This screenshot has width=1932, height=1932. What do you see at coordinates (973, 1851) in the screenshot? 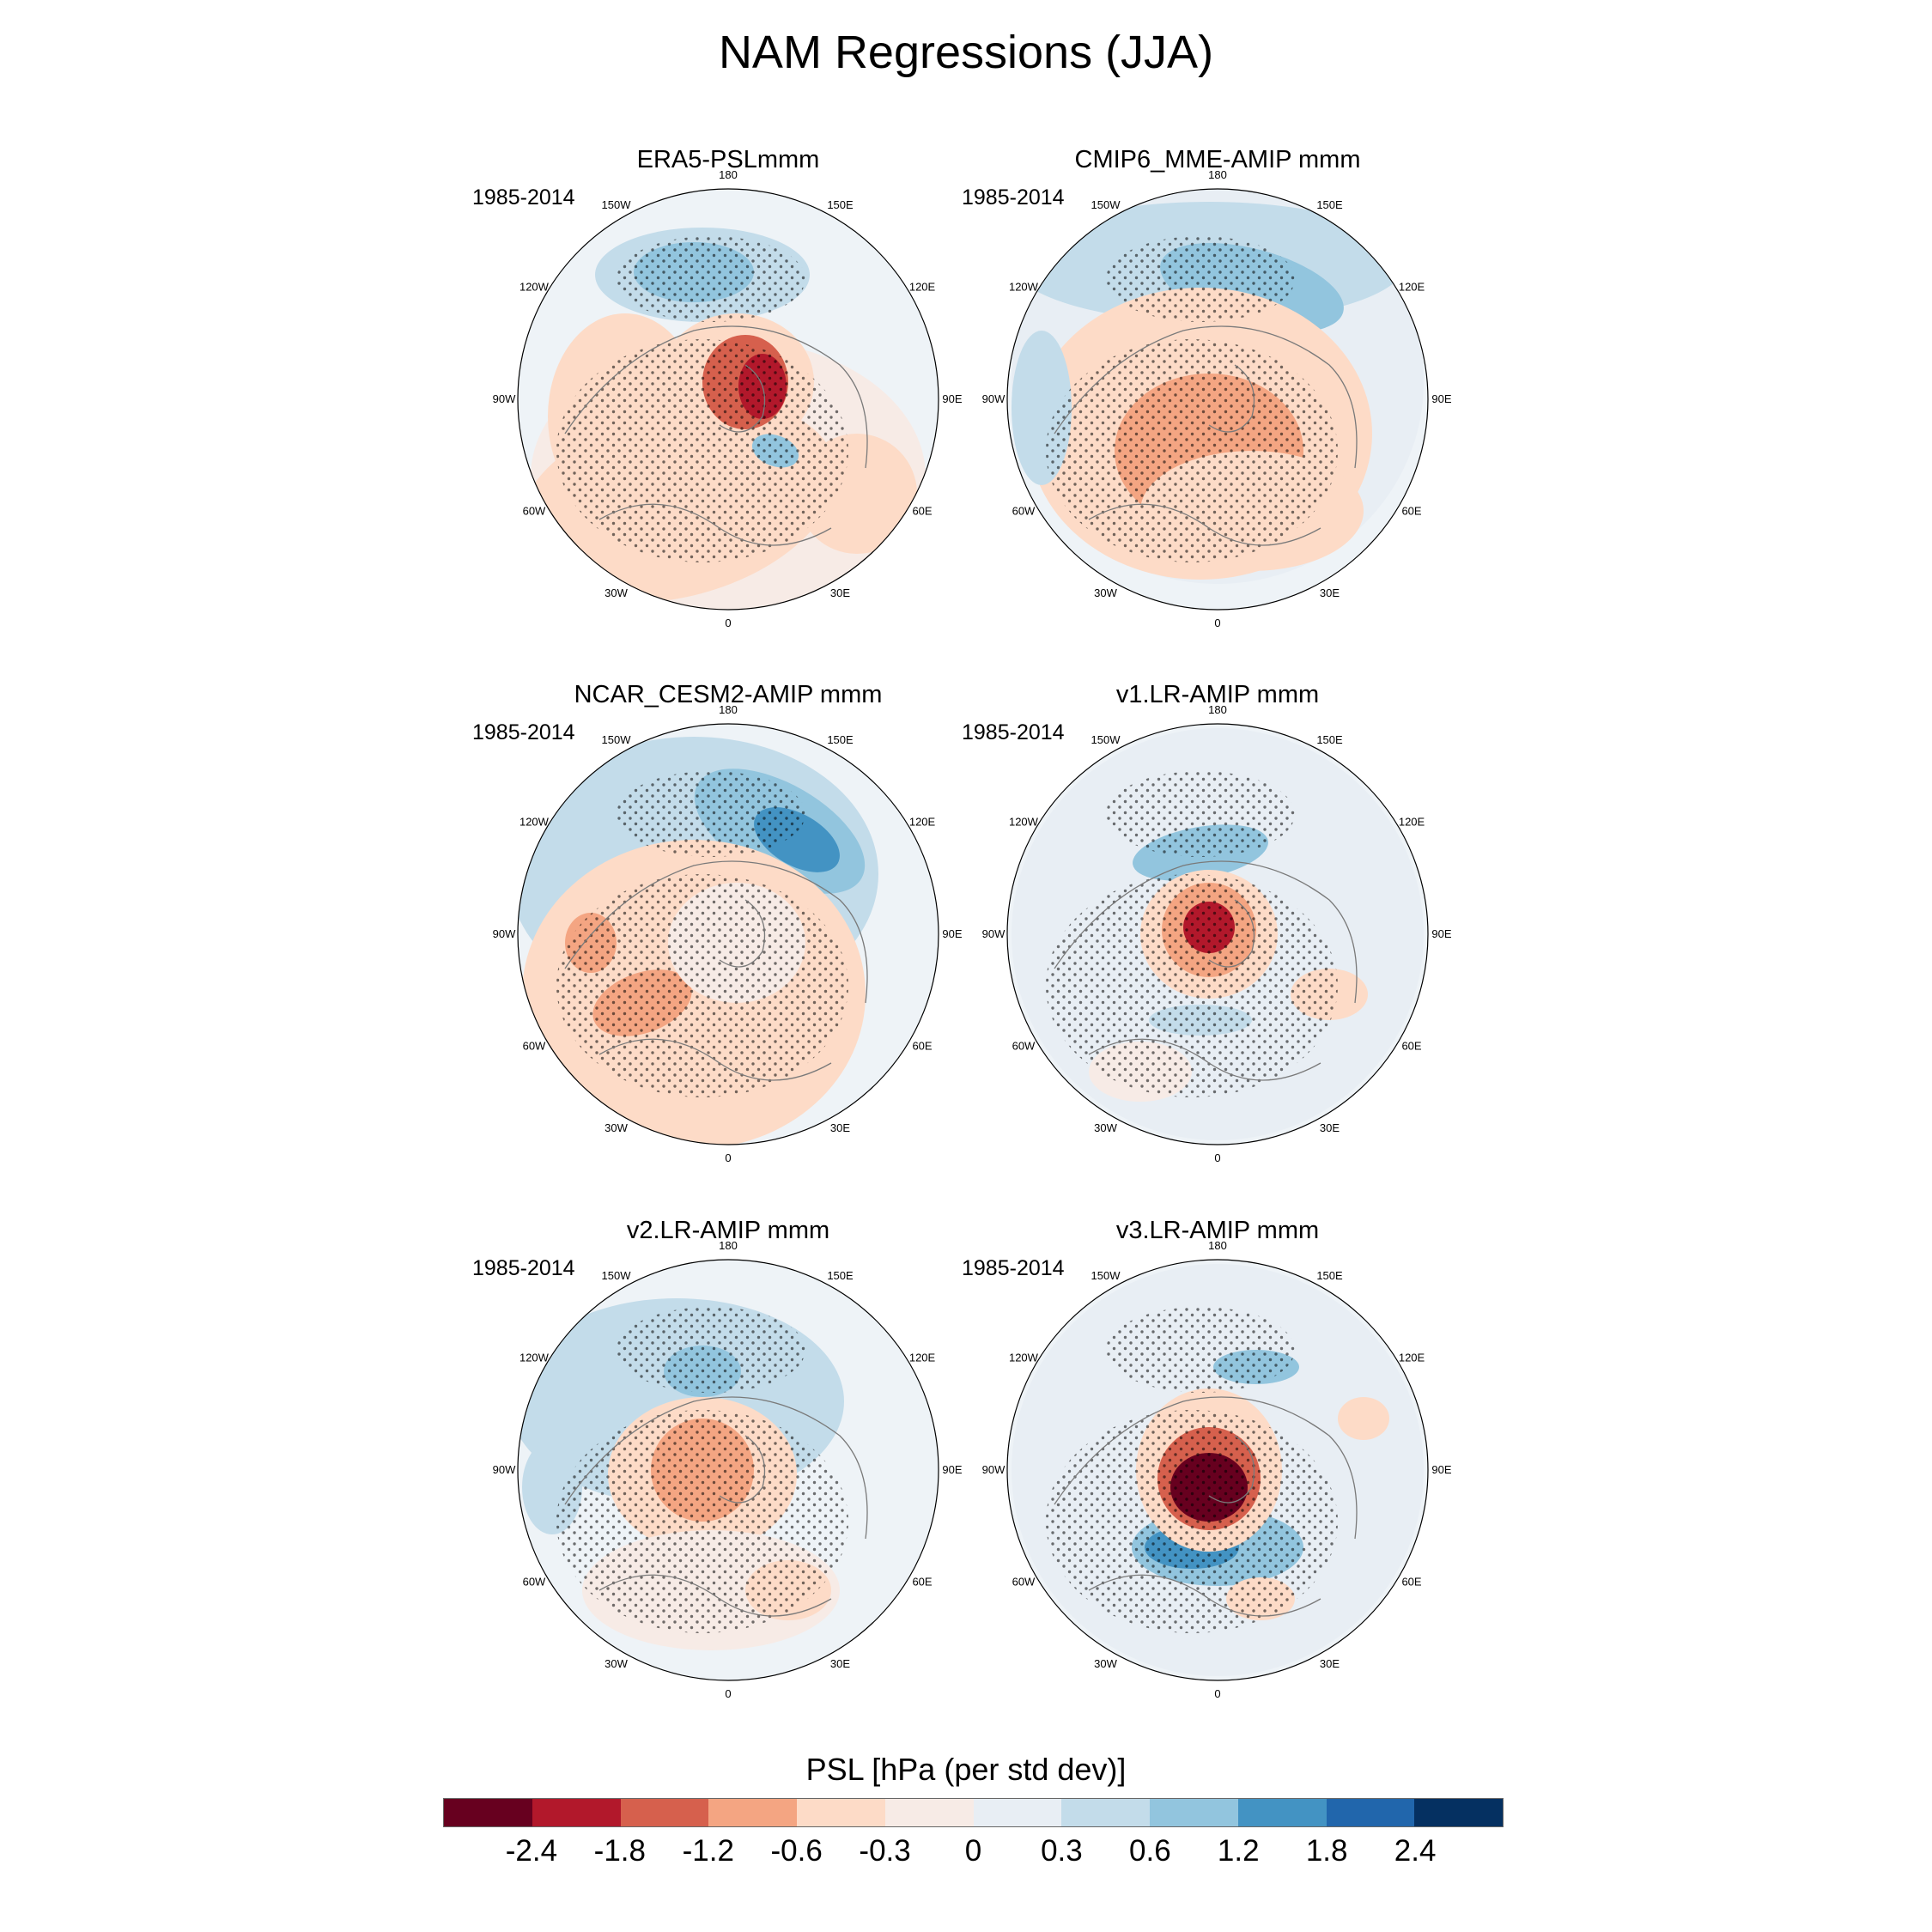
I see `colorbar-tick-label: 0` at bounding box center [973, 1851].